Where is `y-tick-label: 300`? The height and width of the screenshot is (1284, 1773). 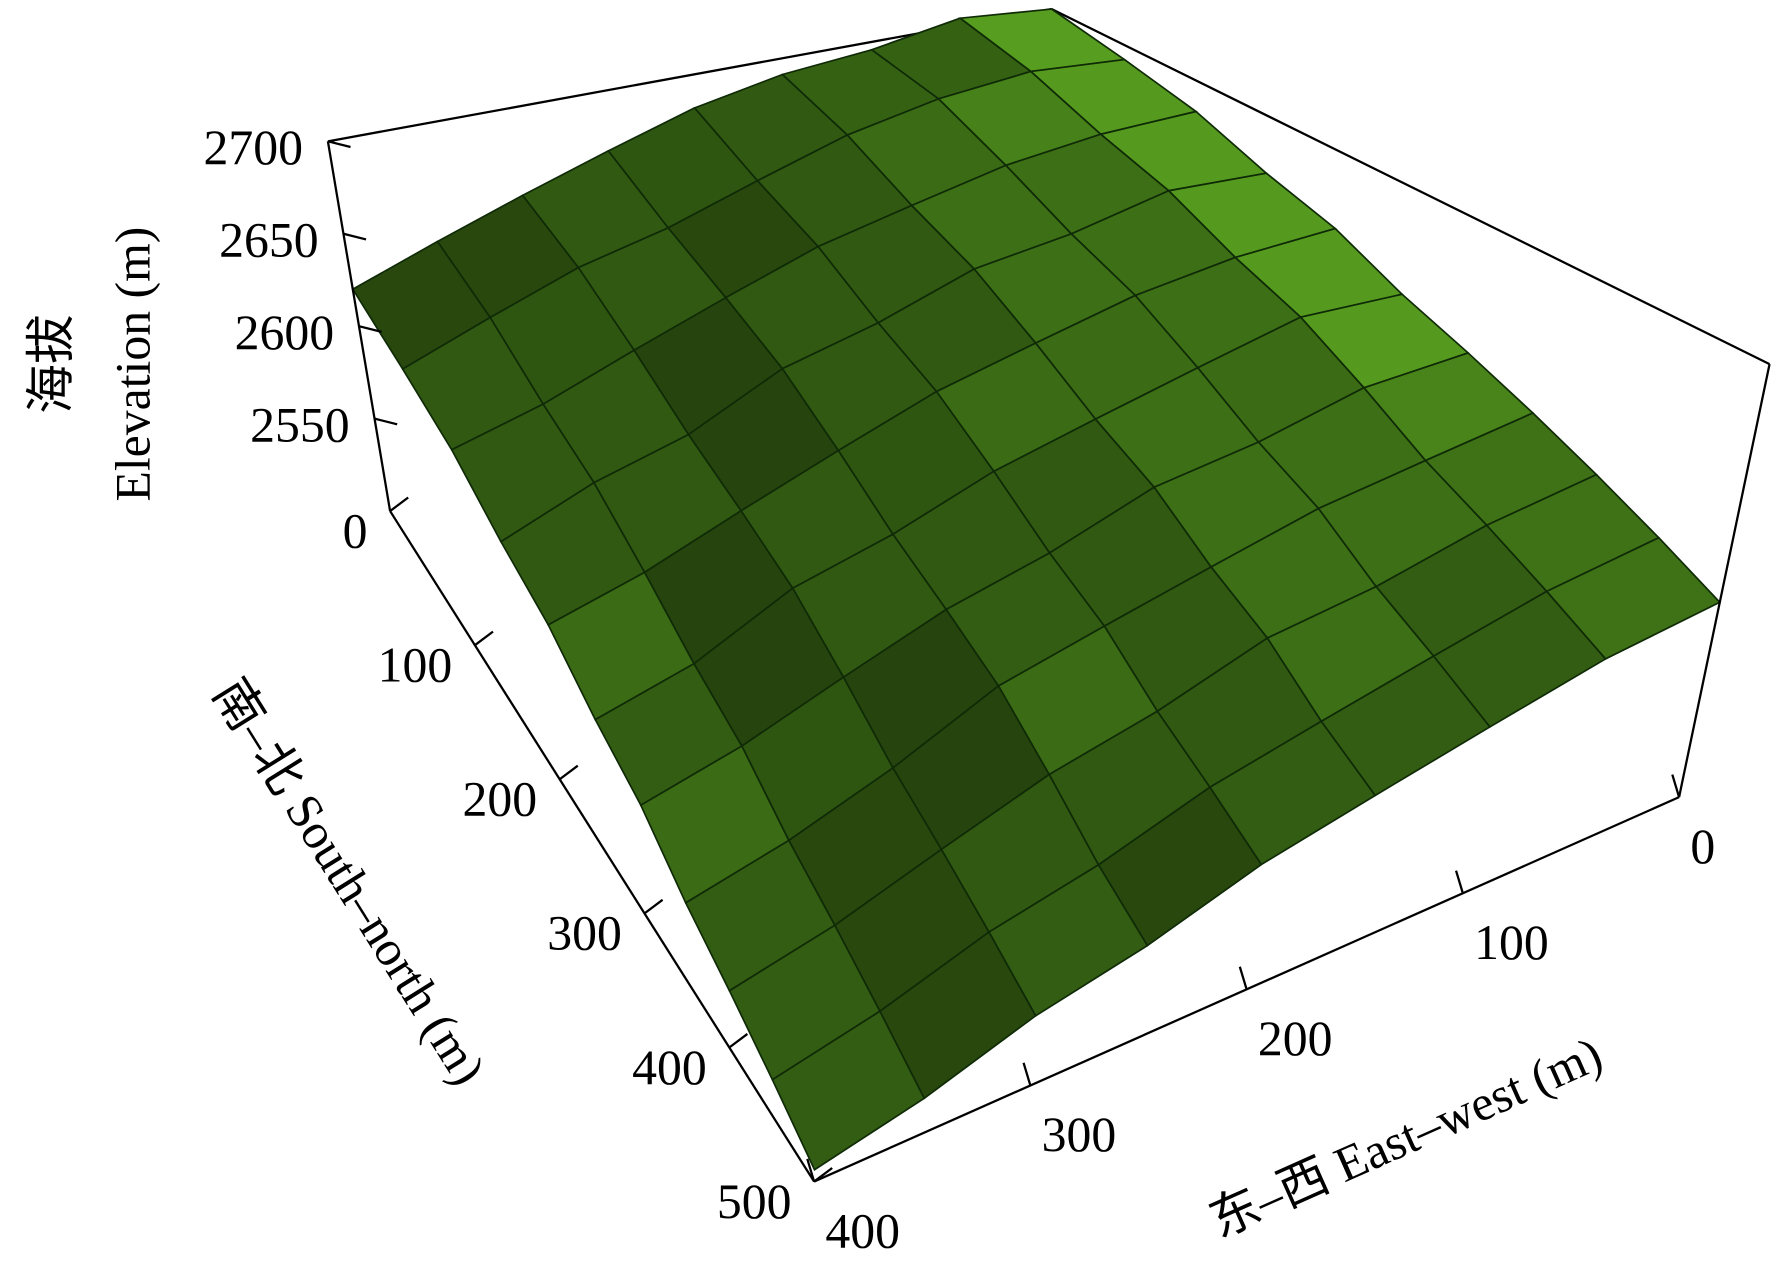
y-tick-label: 300 is located at coordinates (584, 933).